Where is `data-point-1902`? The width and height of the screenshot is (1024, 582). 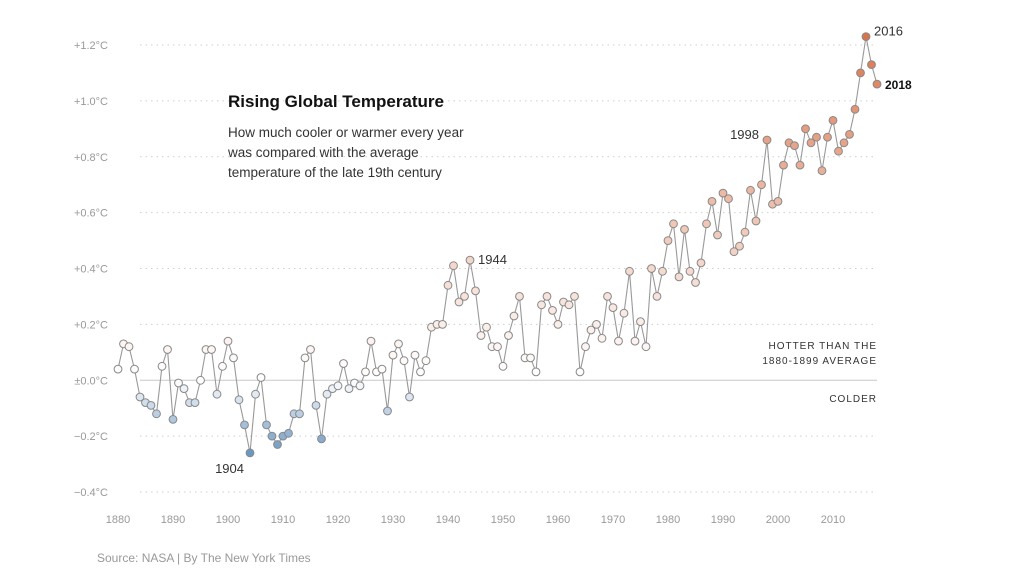
data-point-1902 is located at coordinates (239, 400).